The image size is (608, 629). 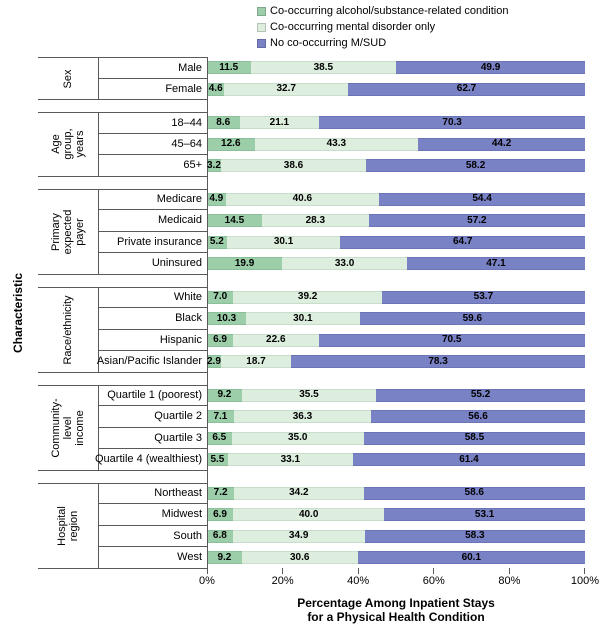 What do you see at coordinates (303, 318) in the screenshot?
I see `bar-value-label: 30.1` at bounding box center [303, 318].